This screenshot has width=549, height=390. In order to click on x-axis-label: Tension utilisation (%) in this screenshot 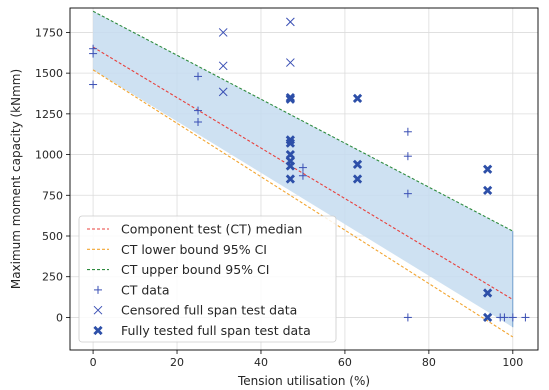, I will do `click(303, 381)`.